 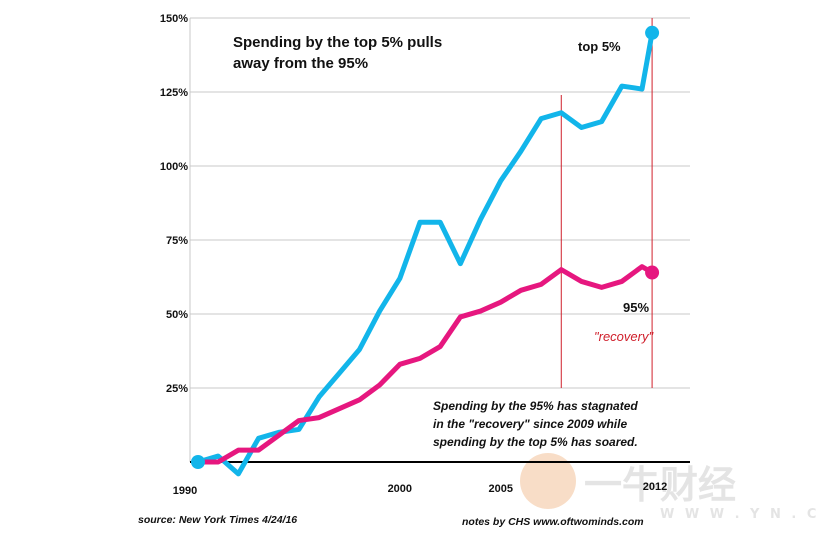 I want to click on recovery-label: "recovery", so click(x=624, y=336).